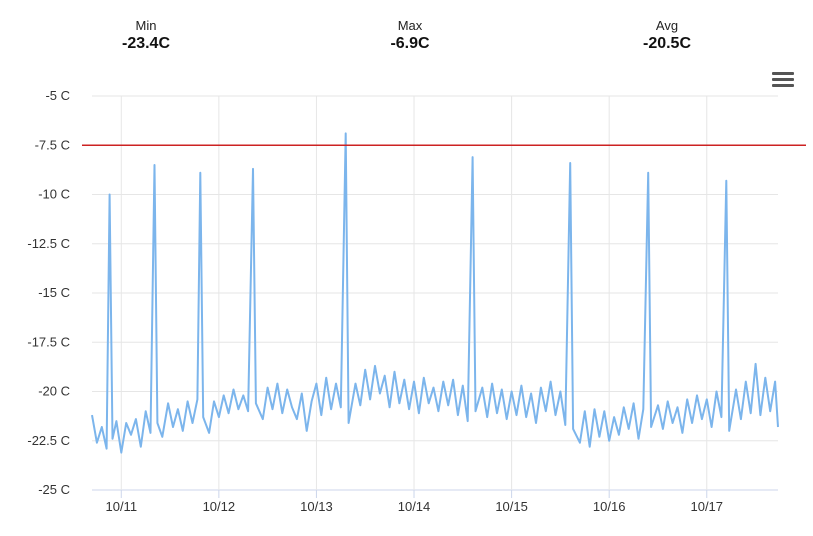  I want to click on stat-max-value: -6.9C, so click(410, 43).